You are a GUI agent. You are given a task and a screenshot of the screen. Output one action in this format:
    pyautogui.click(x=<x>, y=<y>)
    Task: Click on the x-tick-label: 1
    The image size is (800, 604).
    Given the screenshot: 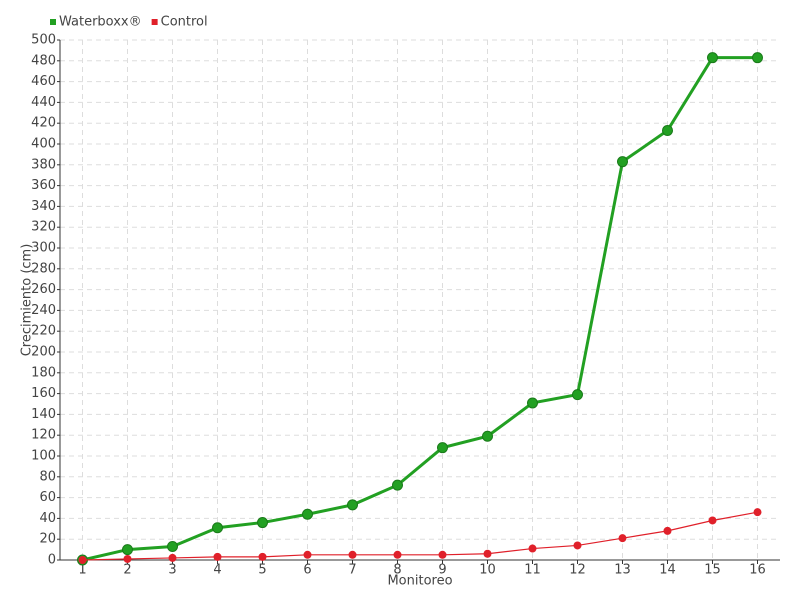 What is the action you would take?
    pyautogui.click(x=82, y=570)
    